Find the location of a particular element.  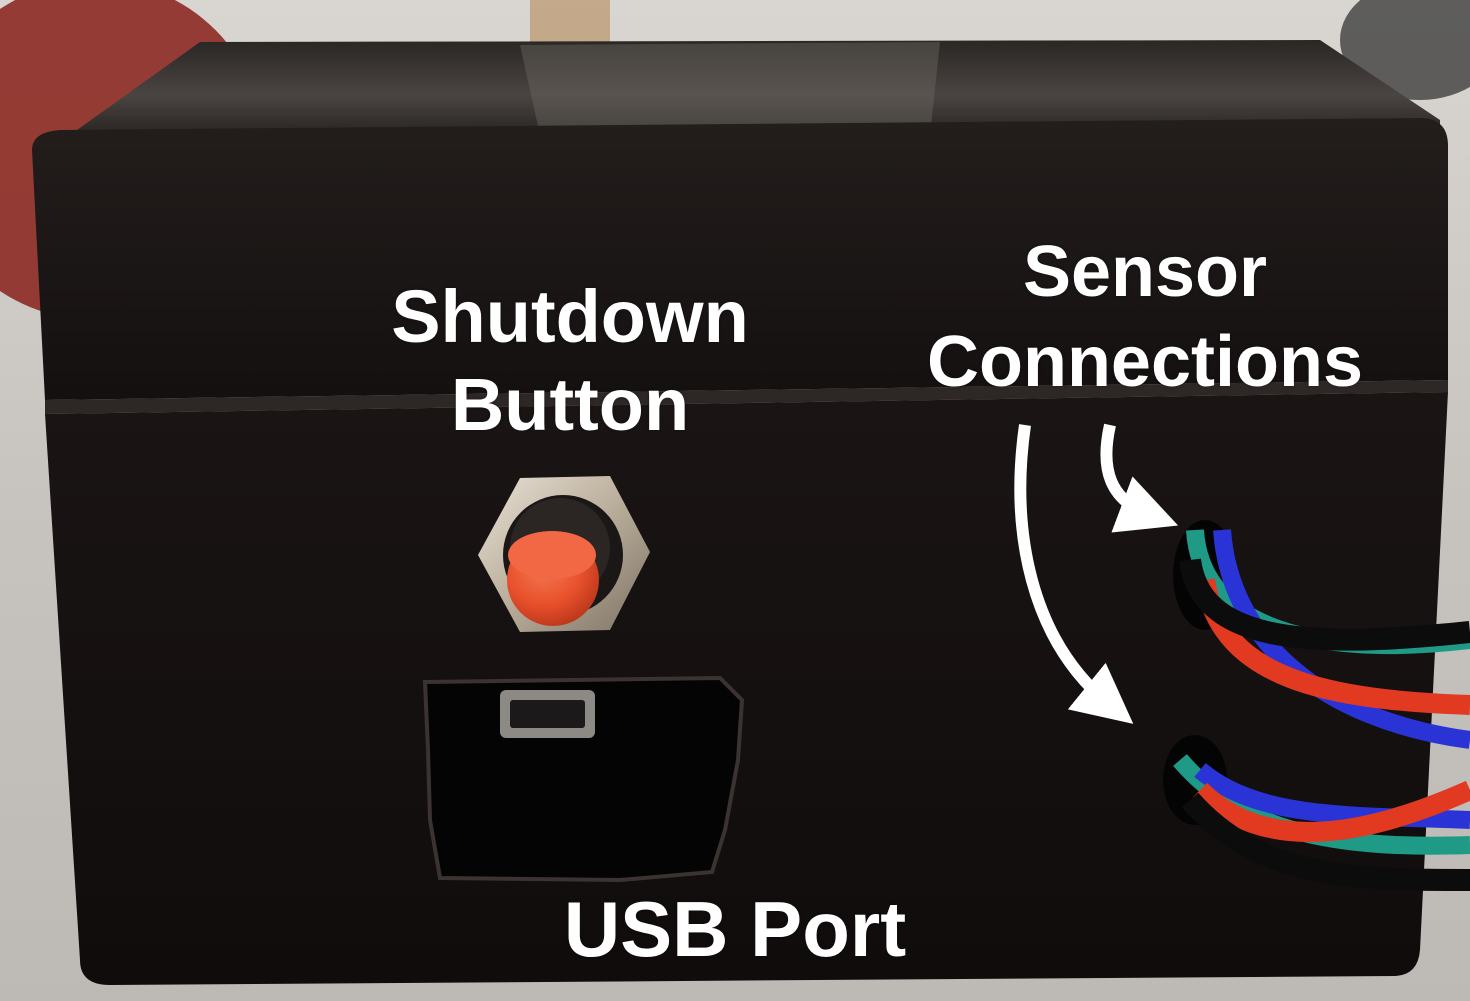

sensor-connections-label: Sensor Connections is located at coordinates (1145, 317).